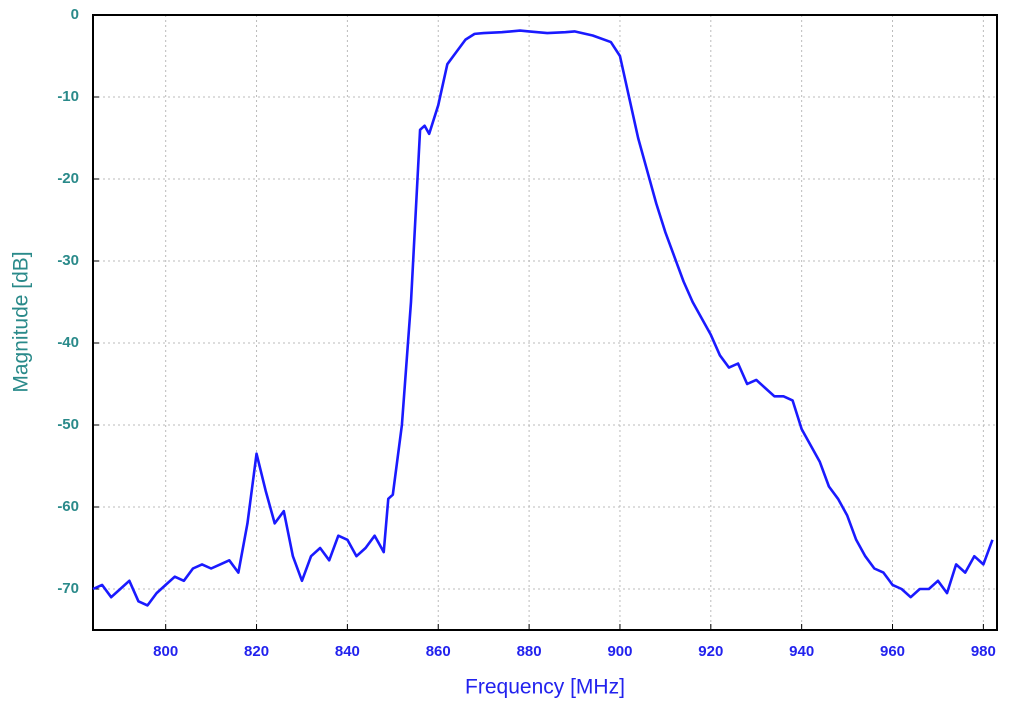 The image size is (1015, 704). Describe the element at coordinates (68, 506) in the screenshot. I see `y-tick-label: -60` at that location.